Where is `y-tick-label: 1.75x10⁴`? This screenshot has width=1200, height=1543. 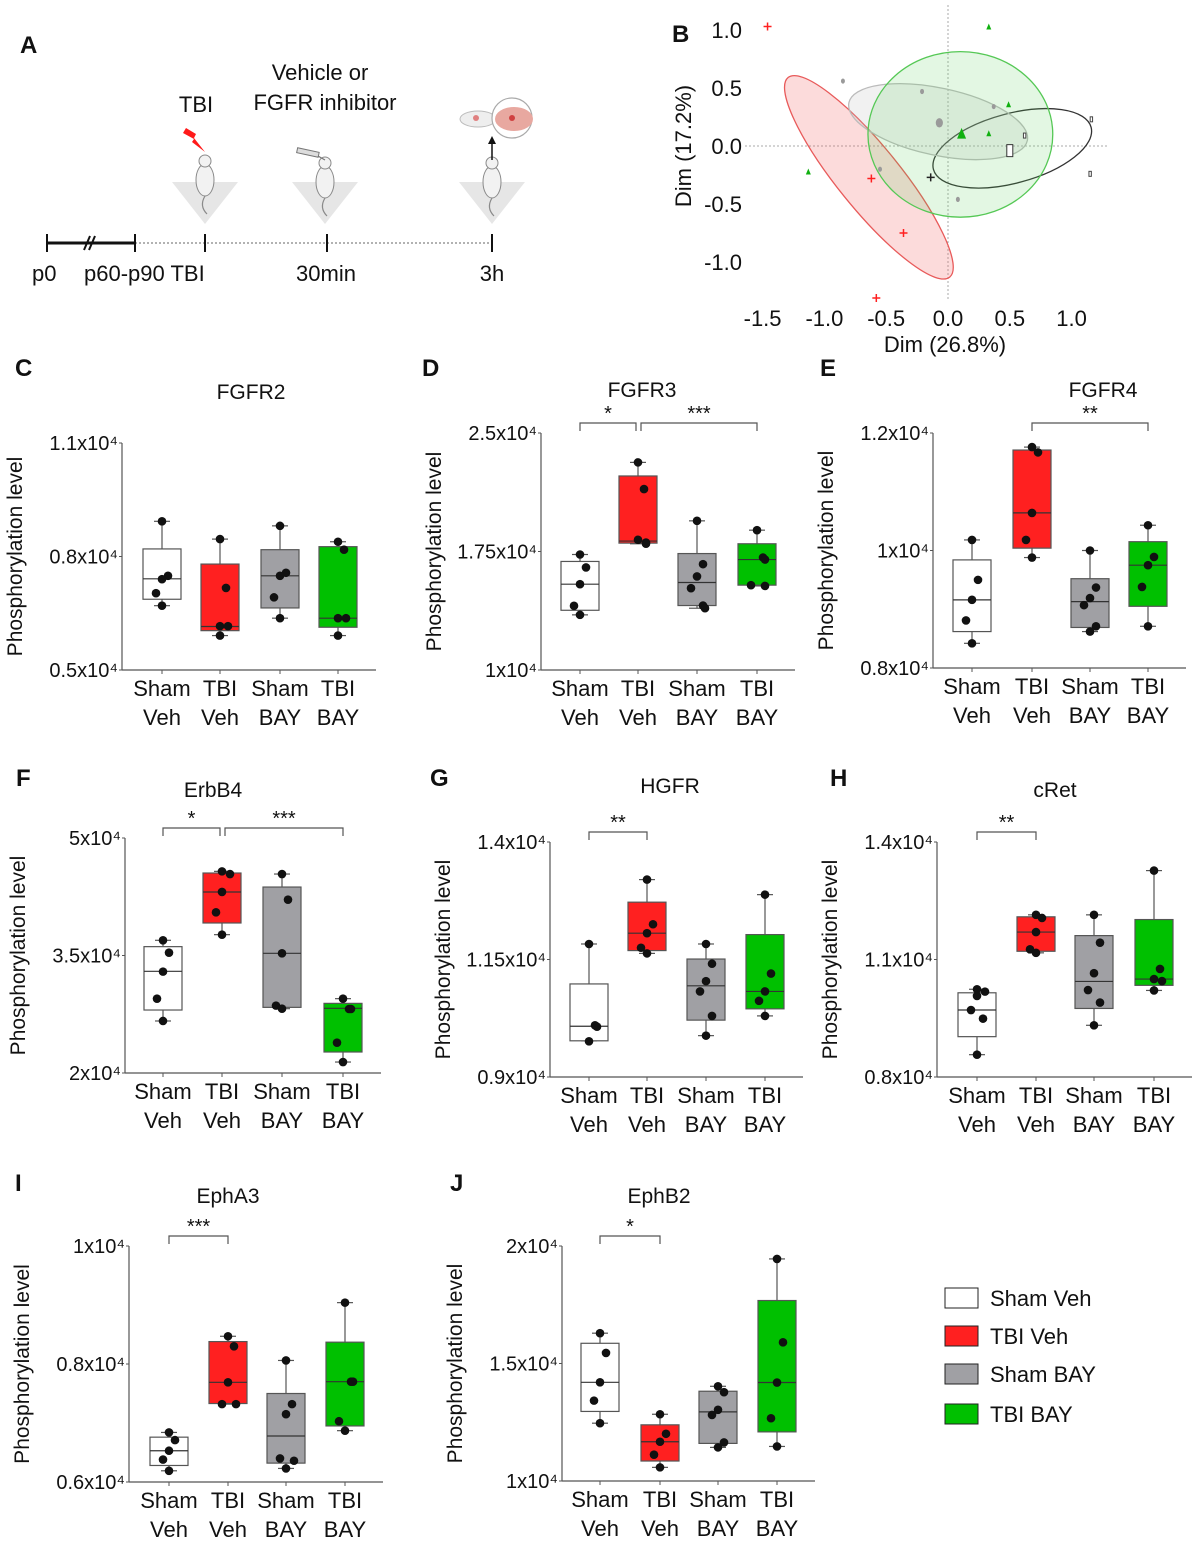 y-tick-label: 1.75x10⁴ is located at coordinates (497, 553).